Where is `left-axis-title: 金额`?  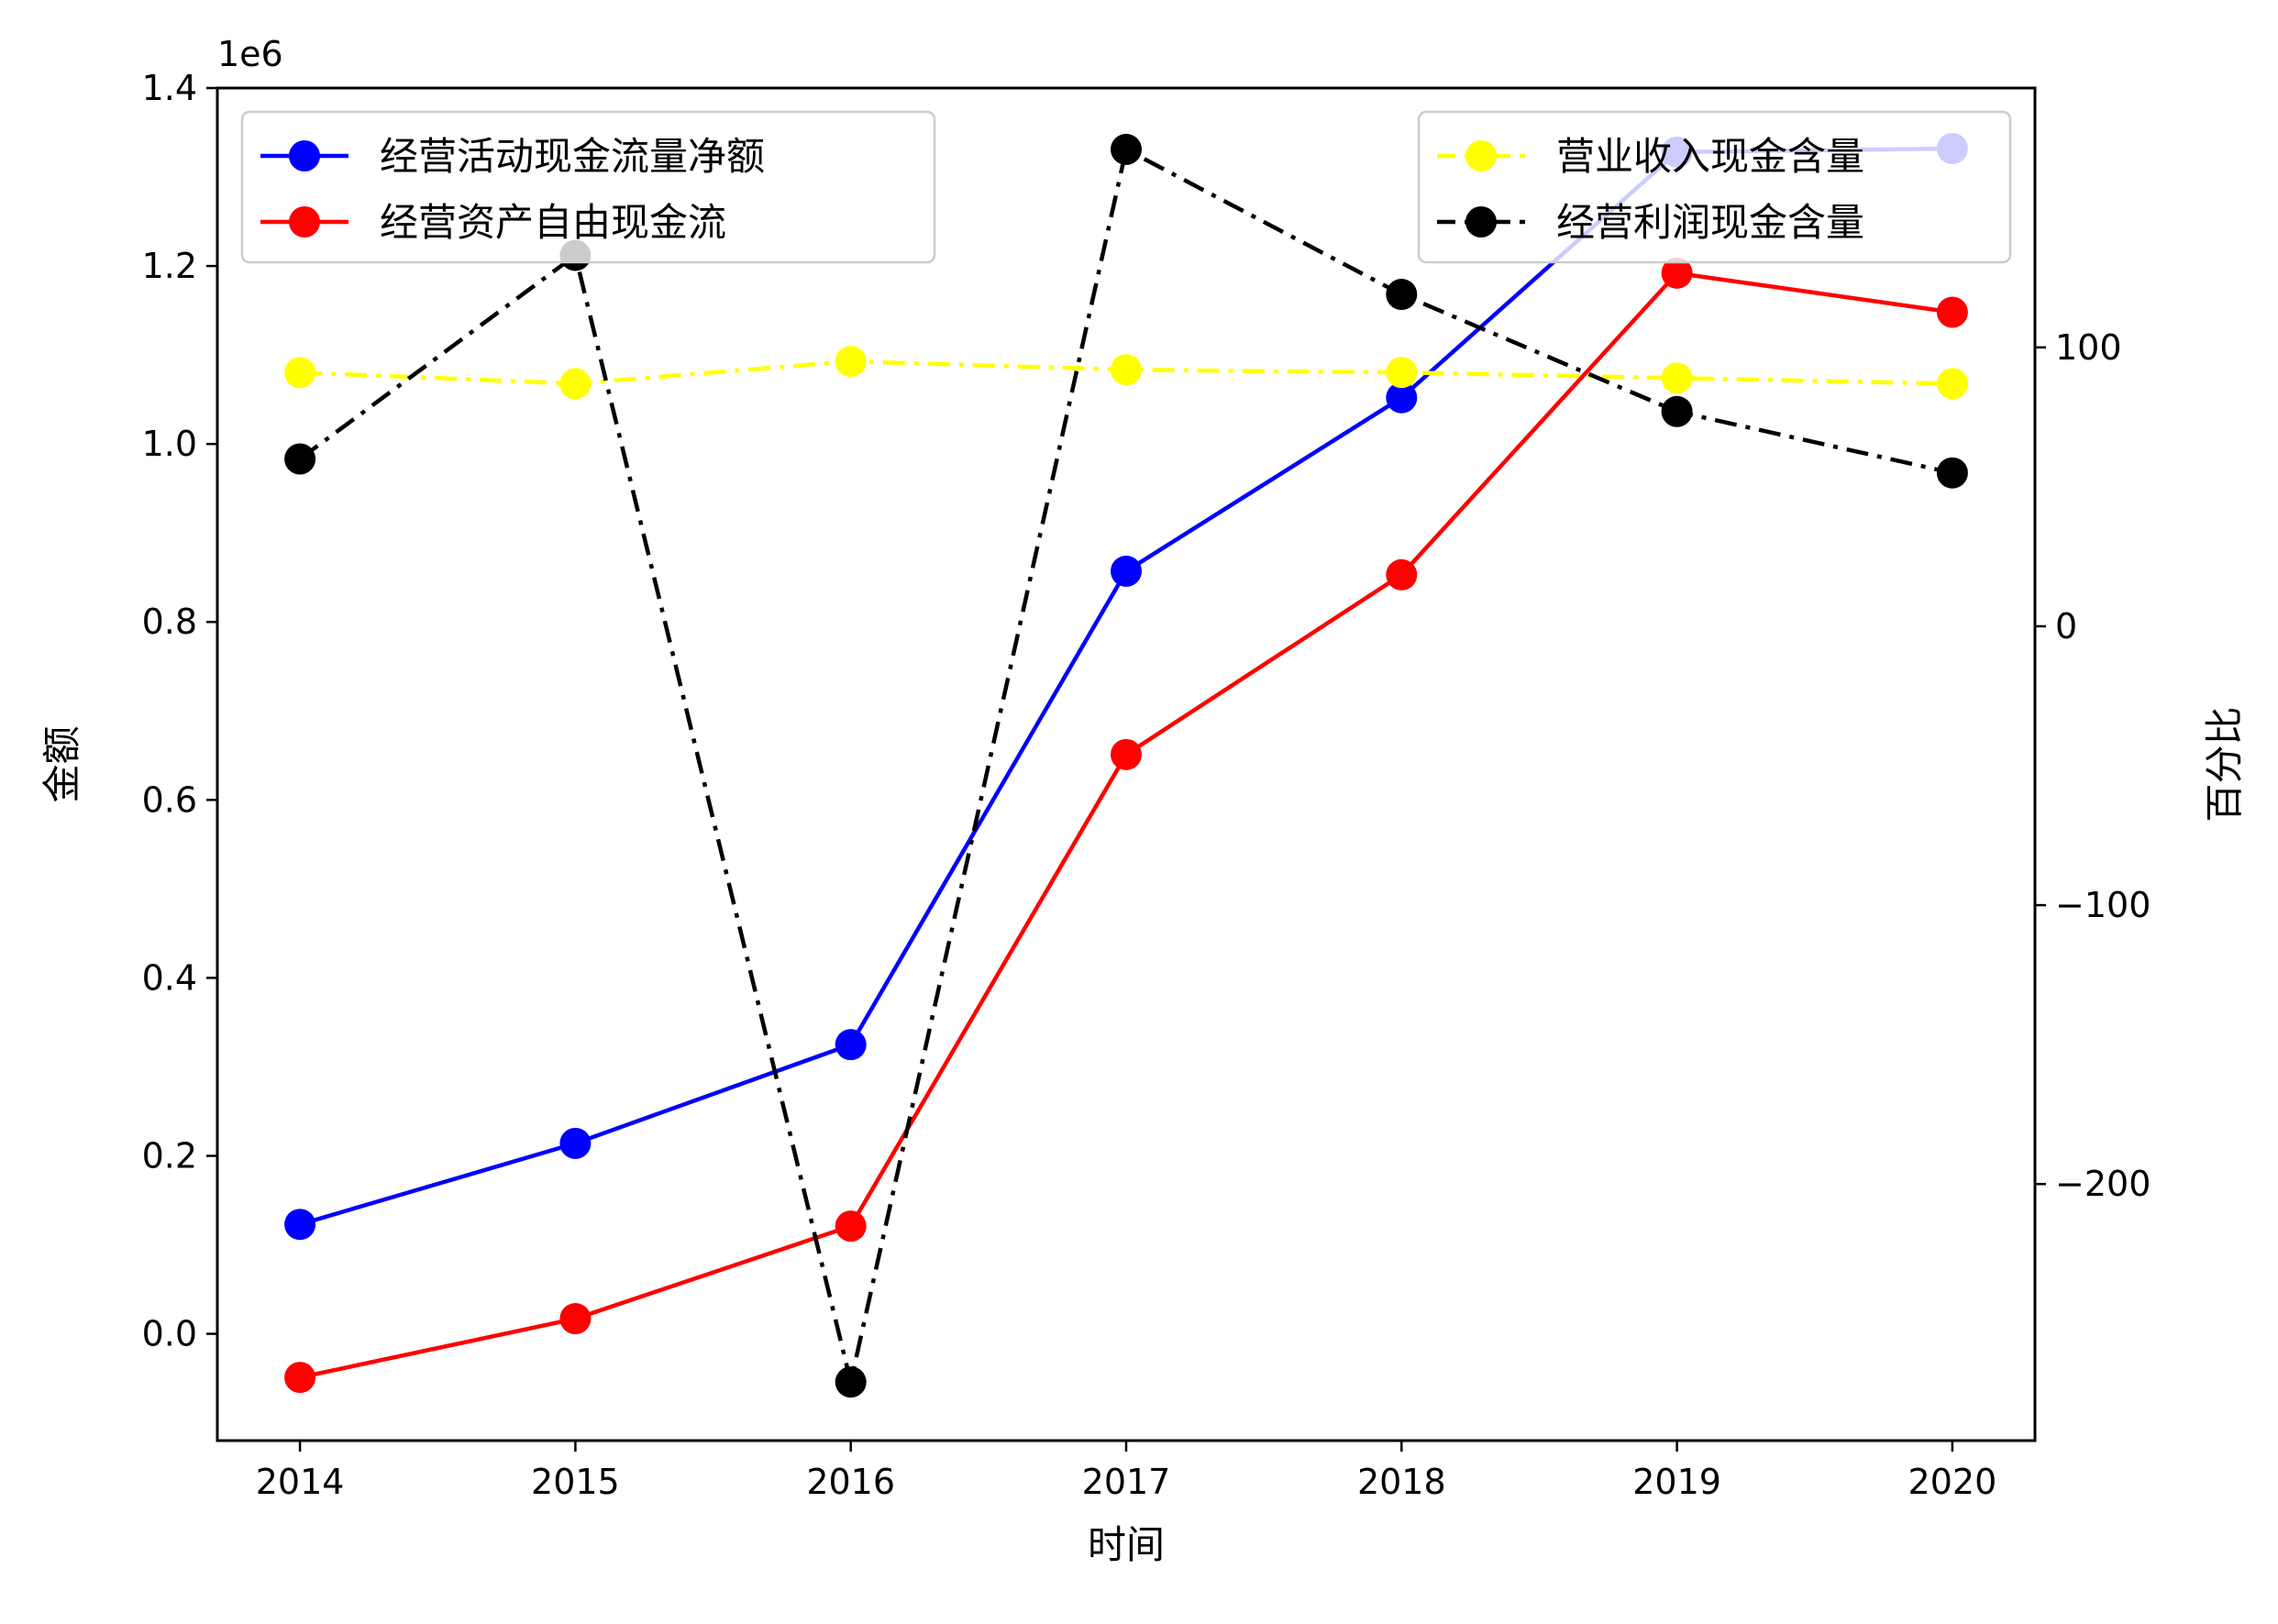
left-axis-title: 金额 is located at coordinates (61, 763).